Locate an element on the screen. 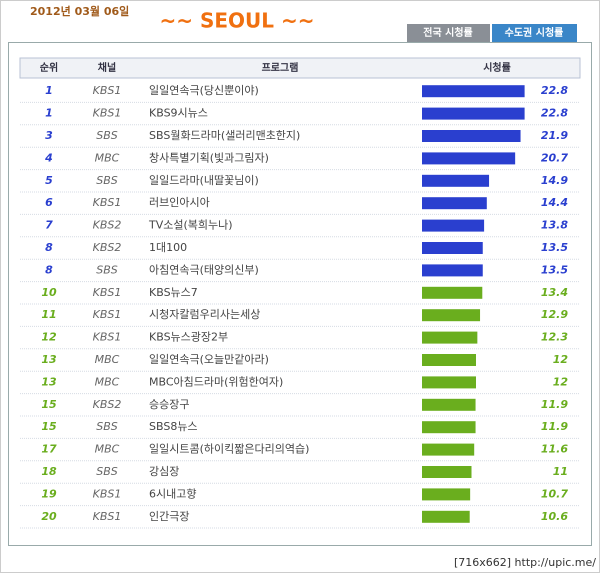 This screenshot has height=577, width=600. rating: 12.9 is located at coordinates (554, 314).